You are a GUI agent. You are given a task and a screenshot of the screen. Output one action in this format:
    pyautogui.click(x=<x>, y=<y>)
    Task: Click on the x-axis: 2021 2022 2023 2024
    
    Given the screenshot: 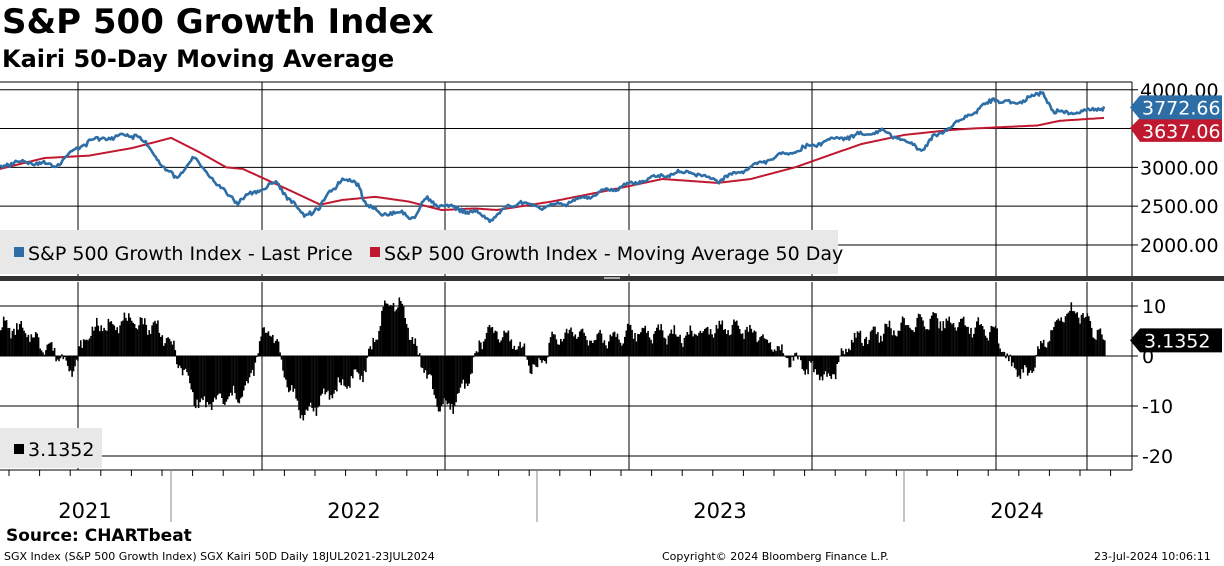 What is the action you would take?
    pyautogui.click(x=566, y=496)
    